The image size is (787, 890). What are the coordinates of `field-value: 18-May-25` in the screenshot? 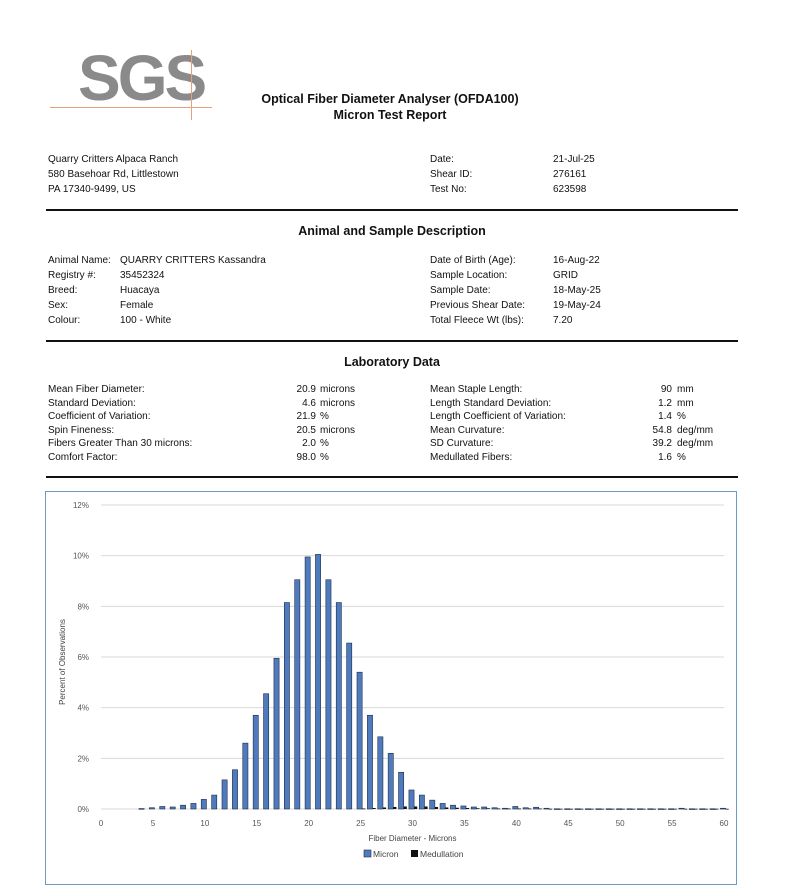 It's located at (577, 290).